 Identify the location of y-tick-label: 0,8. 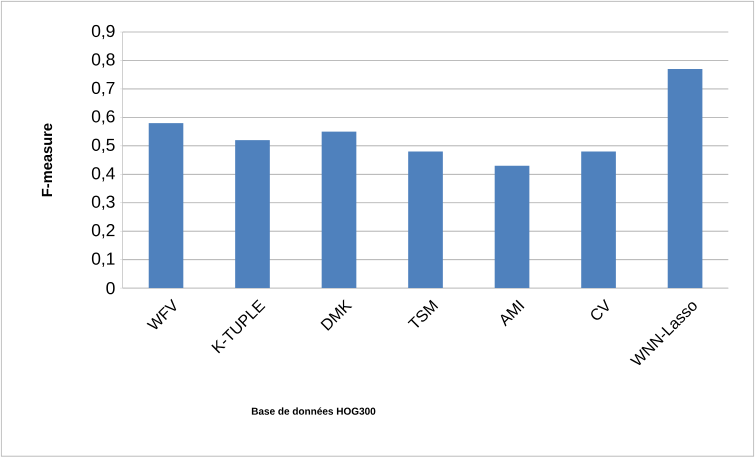
(103, 61).